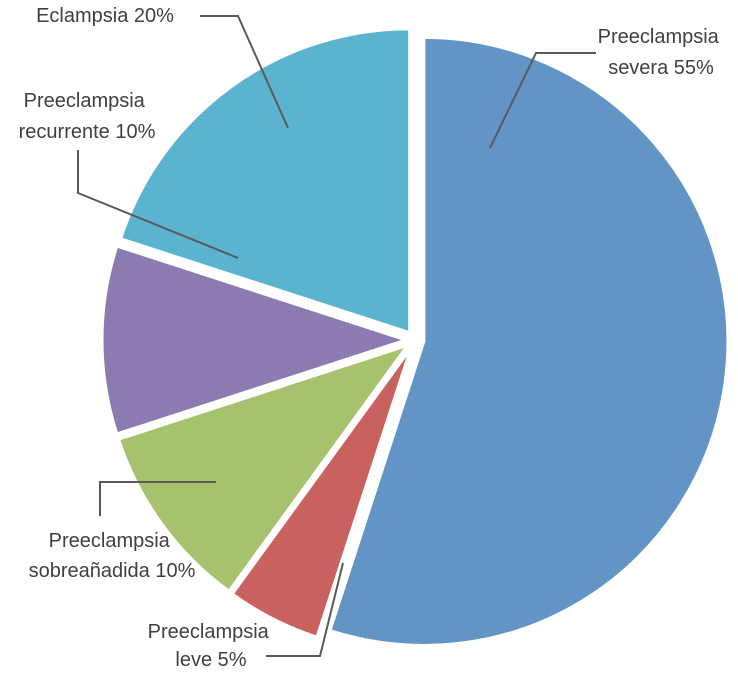 This screenshot has height=676, width=738. Describe the element at coordinates (659, 37) in the screenshot. I see `slice-label-severa-line1: Preeclampsia` at that location.